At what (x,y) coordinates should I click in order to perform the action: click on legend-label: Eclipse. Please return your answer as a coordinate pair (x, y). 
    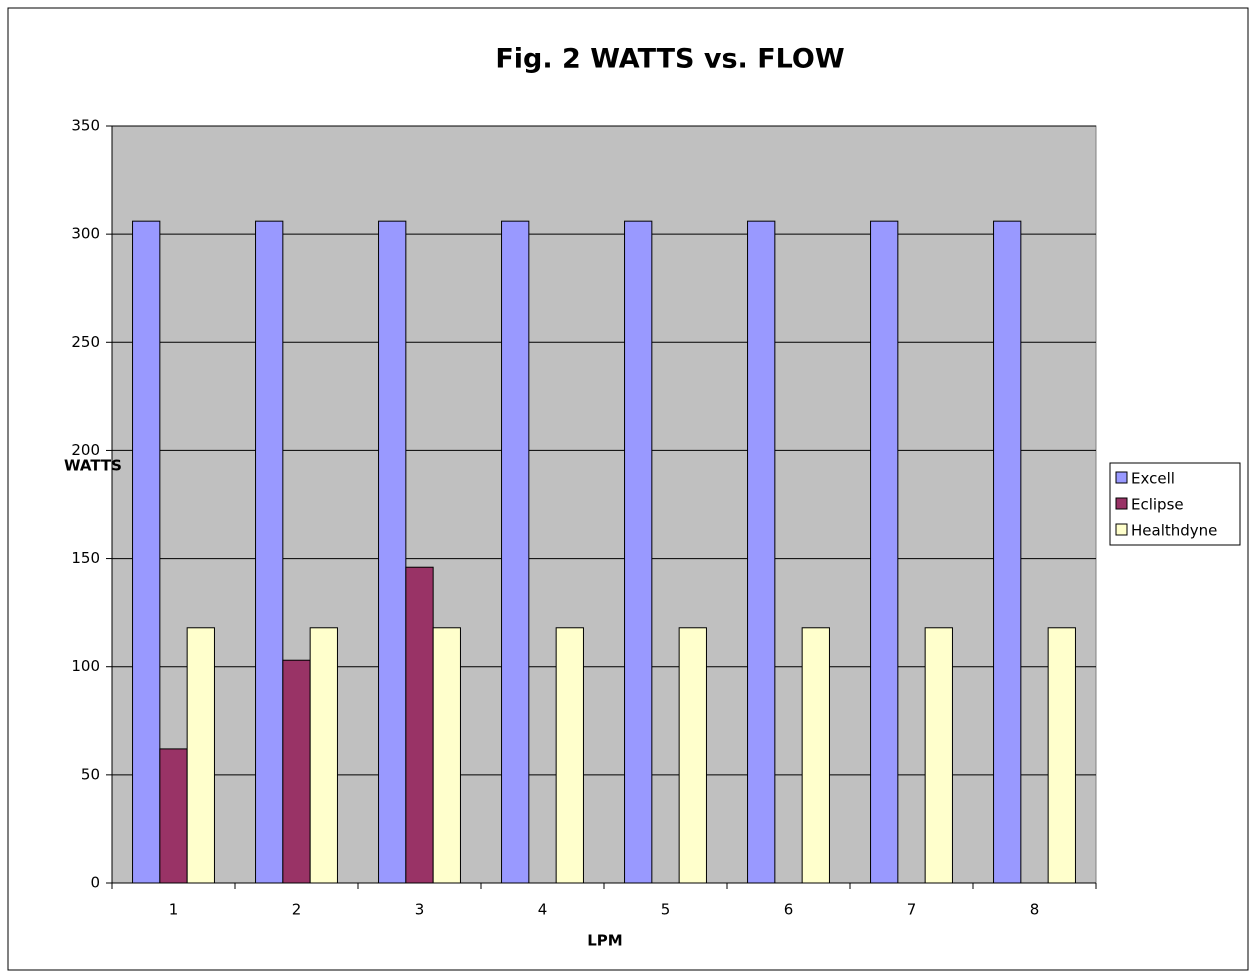
    Looking at the image, I should click on (1157, 505).